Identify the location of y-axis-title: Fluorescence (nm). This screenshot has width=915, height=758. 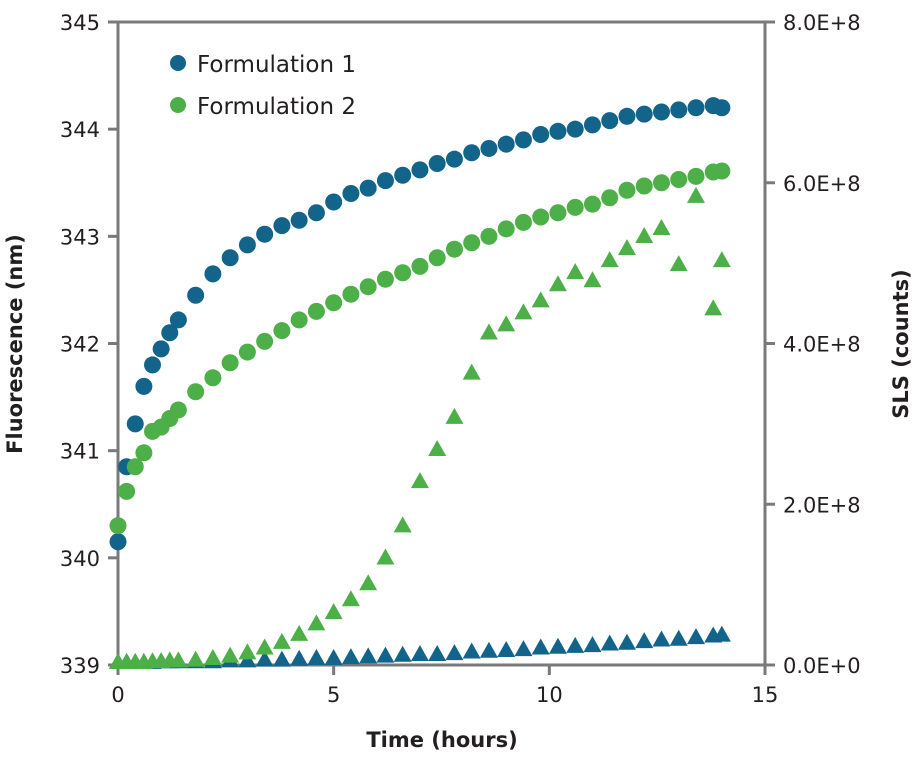
(15, 344).